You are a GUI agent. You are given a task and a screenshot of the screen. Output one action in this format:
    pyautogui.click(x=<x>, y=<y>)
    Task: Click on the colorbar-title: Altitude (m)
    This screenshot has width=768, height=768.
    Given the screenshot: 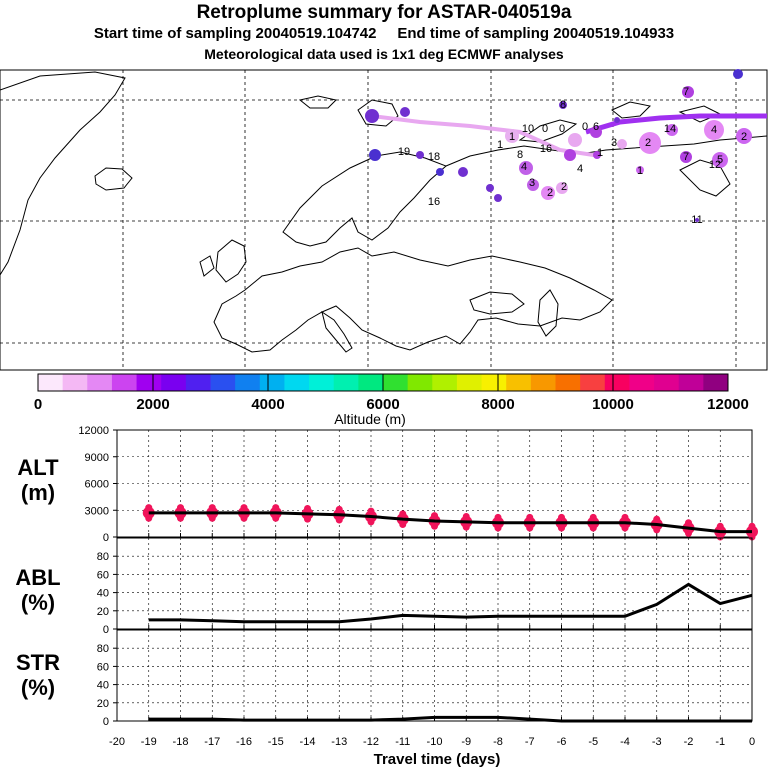 What is the action you would take?
    pyautogui.click(x=370, y=419)
    